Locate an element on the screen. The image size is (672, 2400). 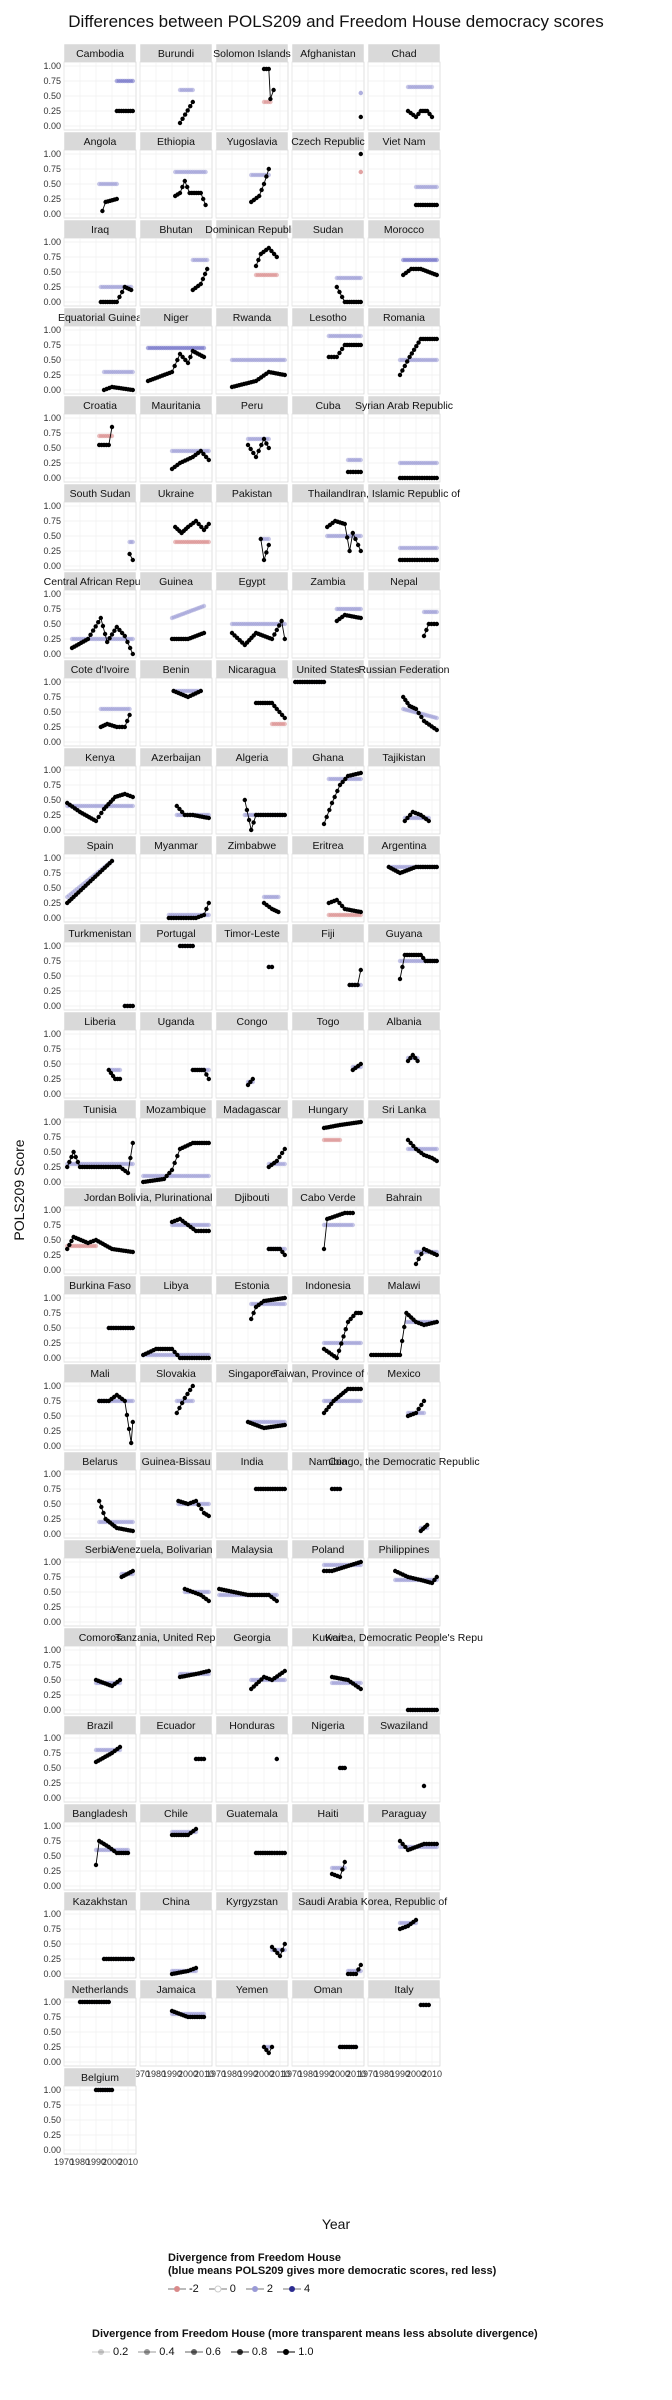
panel-title: Ukraine is located at coordinates (176, 494).